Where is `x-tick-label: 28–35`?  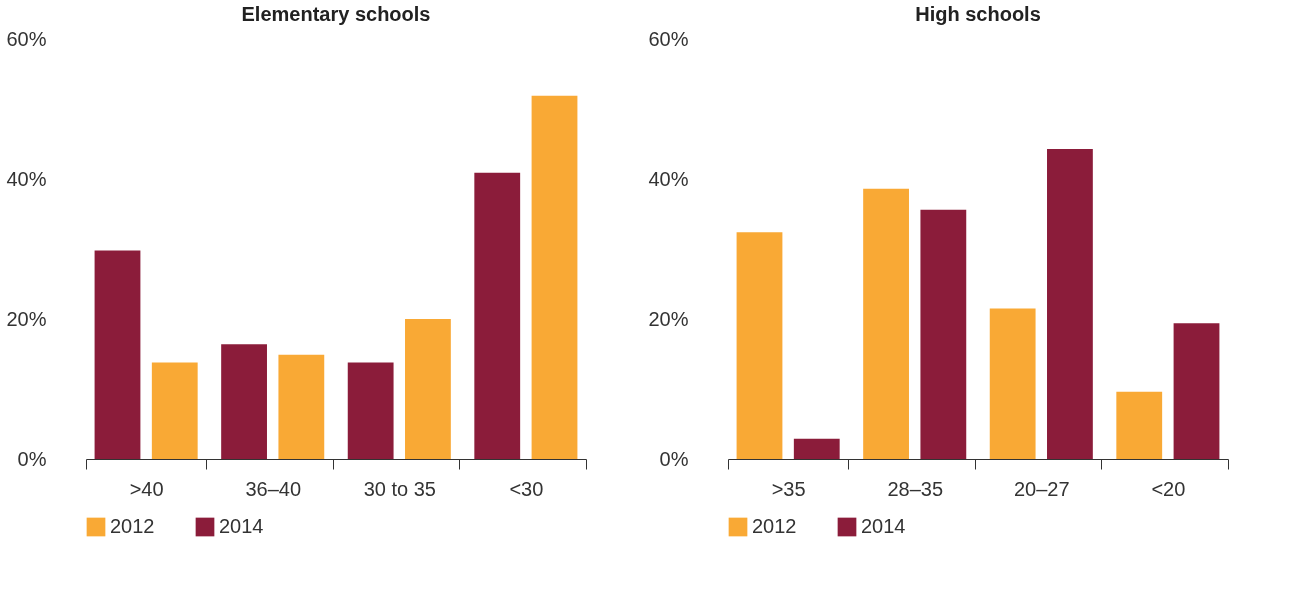
x-tick-label: 28–35 is located at coordinates (915, 488).